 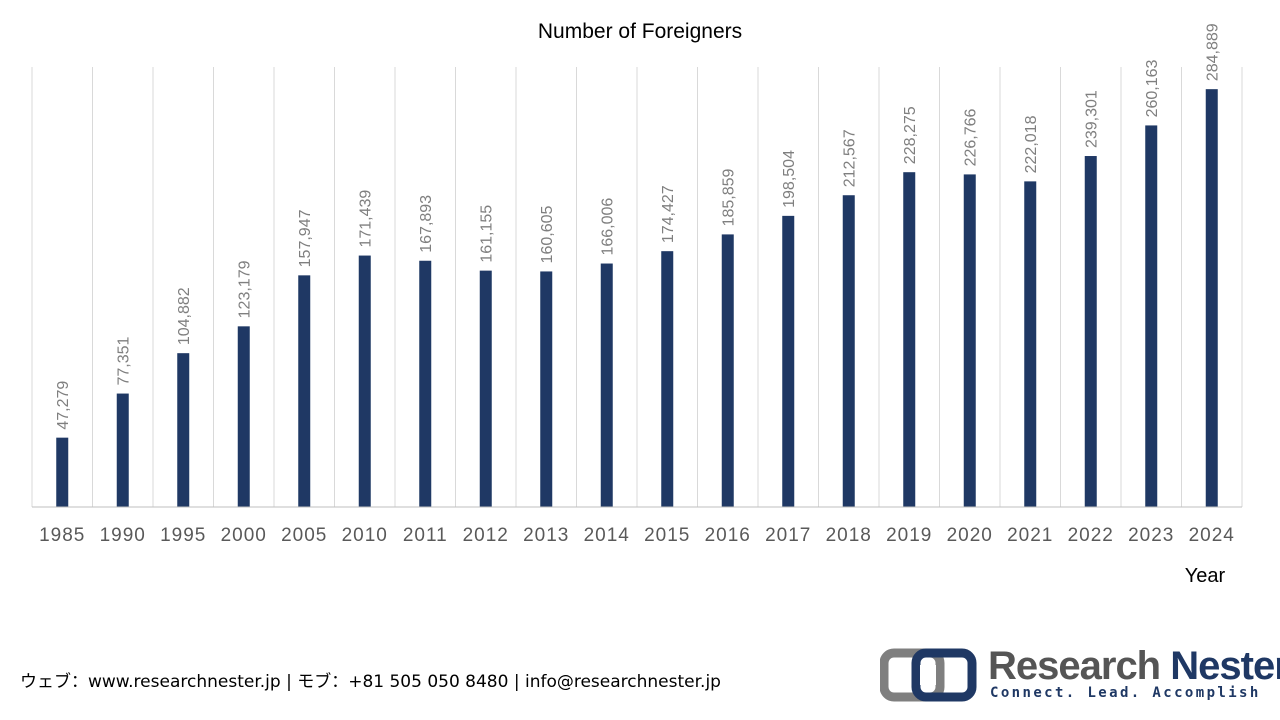 What do you see at coordinates (971, 137) in the screenshot?
I see `data-label-2020: 226,766` at bounding box center [971, 137].